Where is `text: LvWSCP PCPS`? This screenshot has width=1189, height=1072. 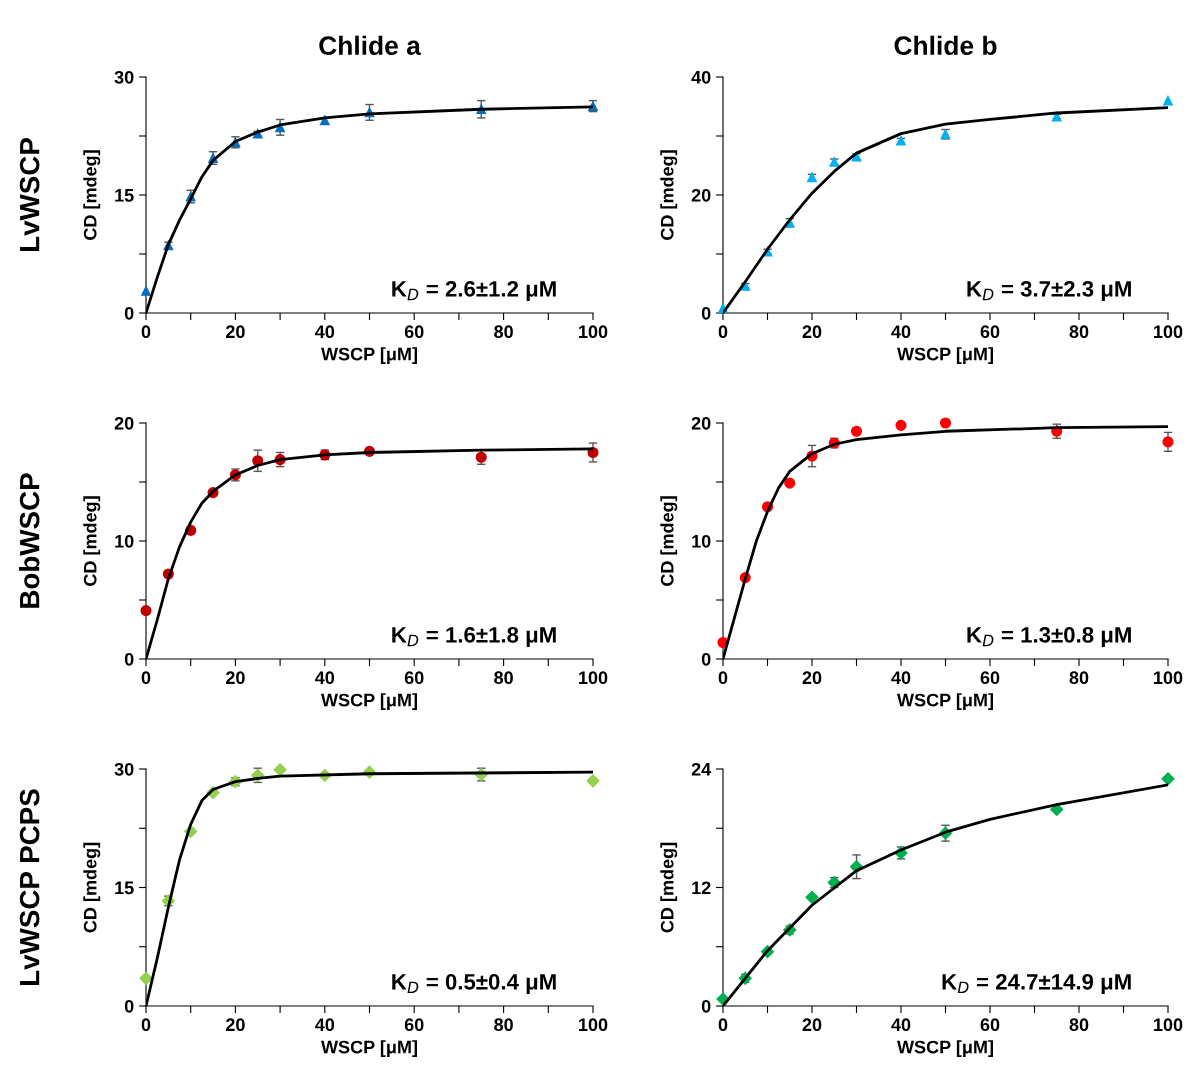 text: LvWSCP PCPS is located at coordinates (29, 887).